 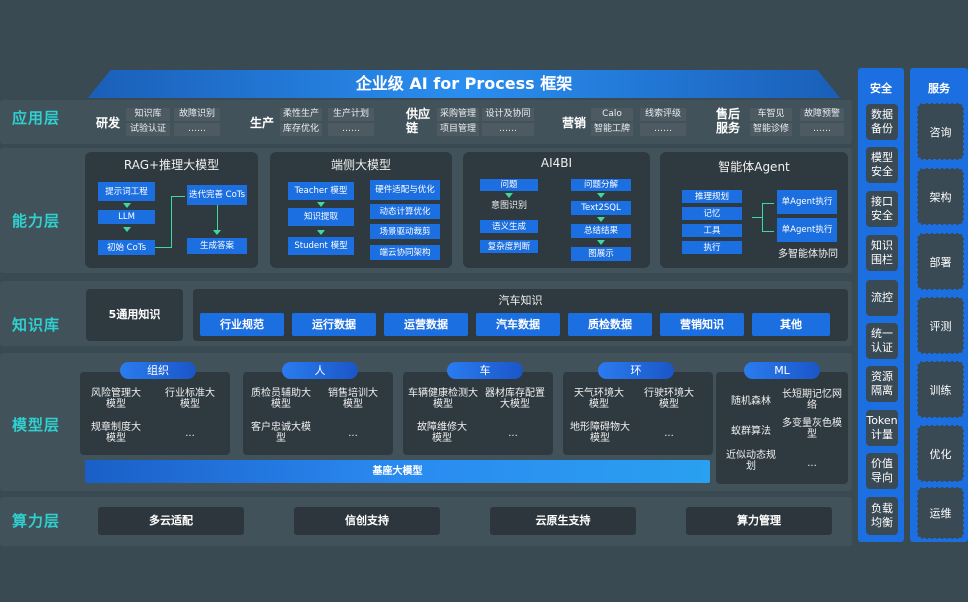 What do you see at coordinates (702, 324) in the screenshot?
I see `knowledge-item: 营销知识` at bounding box center [702, 324].